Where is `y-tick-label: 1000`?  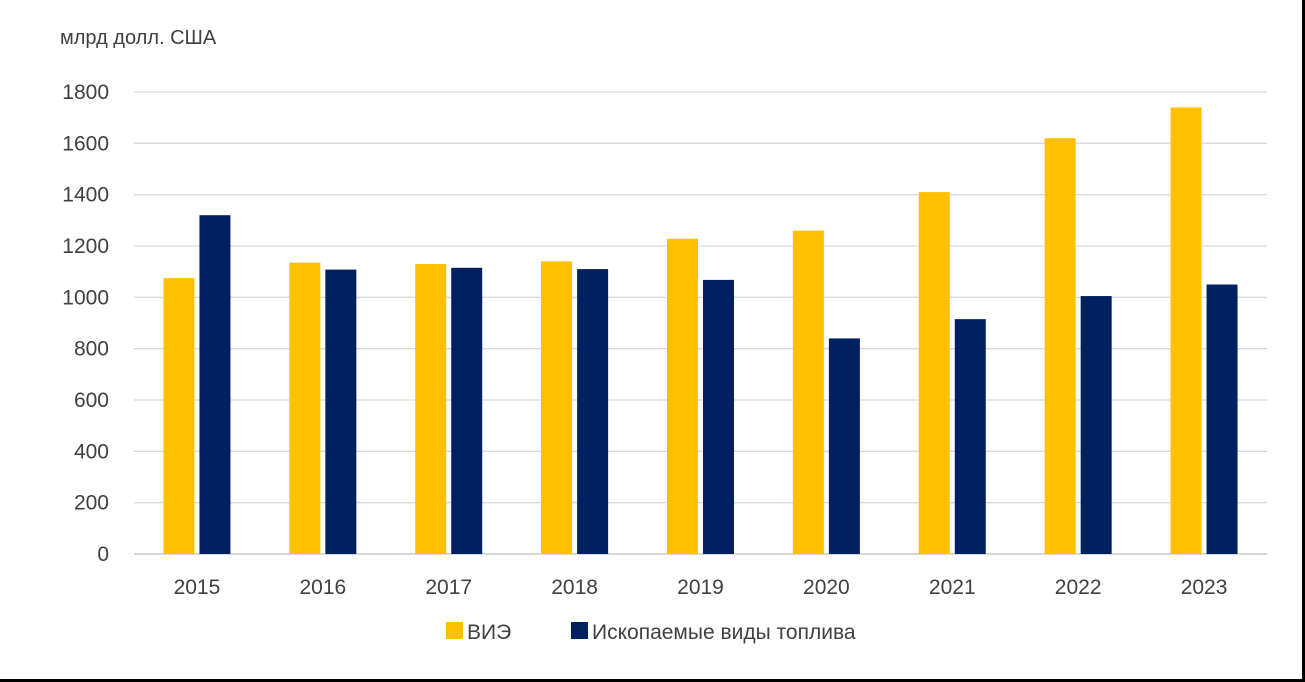
y-tick-label: 1000 is located at coordinates (85, 297).